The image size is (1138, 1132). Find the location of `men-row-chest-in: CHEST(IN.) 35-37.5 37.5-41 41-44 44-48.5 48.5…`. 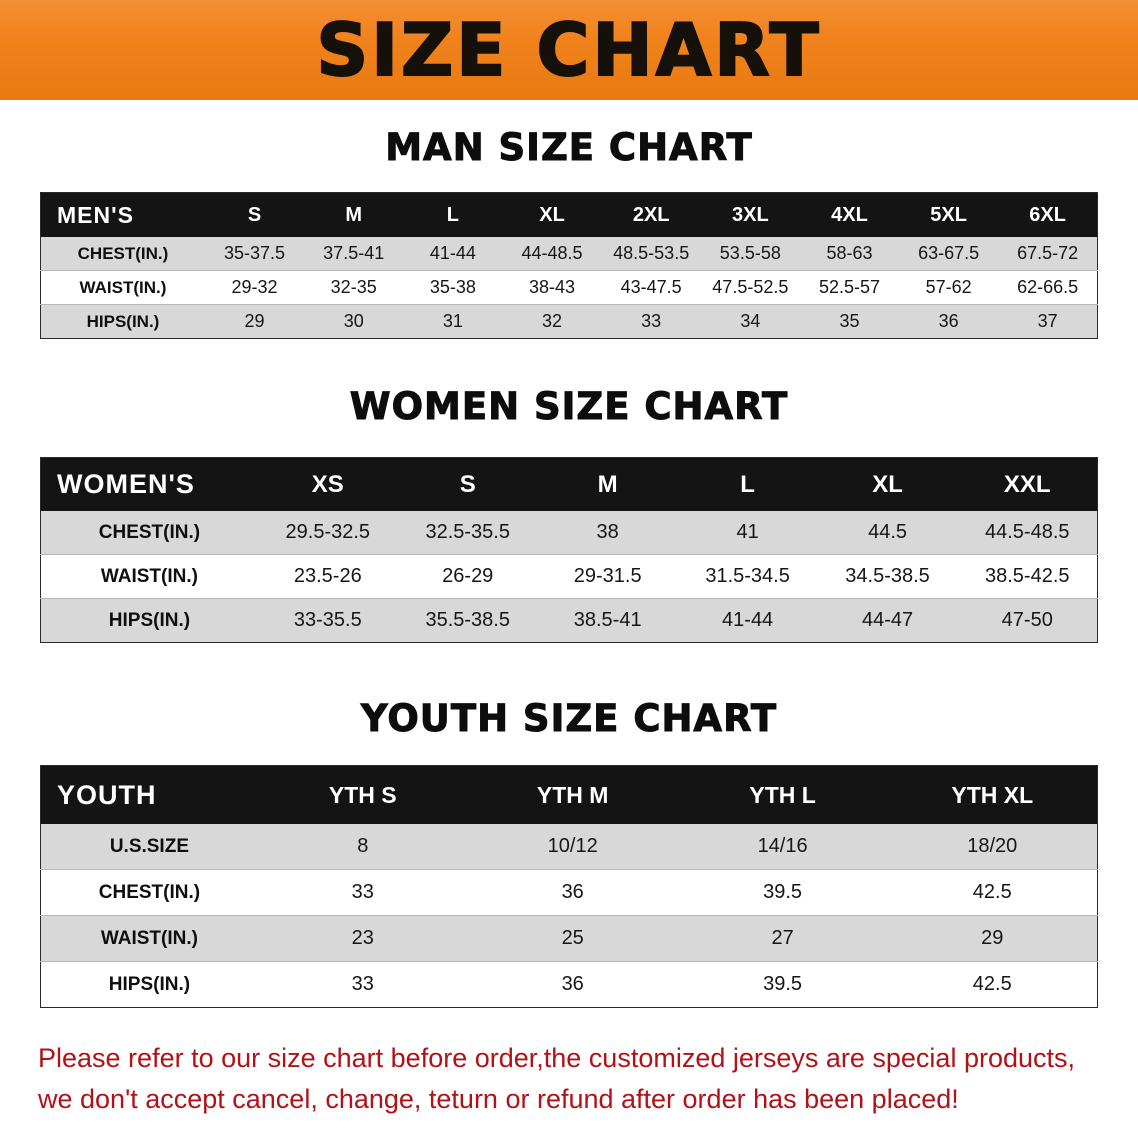

men-row-chest-in: CHEST(IN.) 35-37.5 37.5-41 41-44 44-48.5 48.5… is located at coordinates (569, 254).